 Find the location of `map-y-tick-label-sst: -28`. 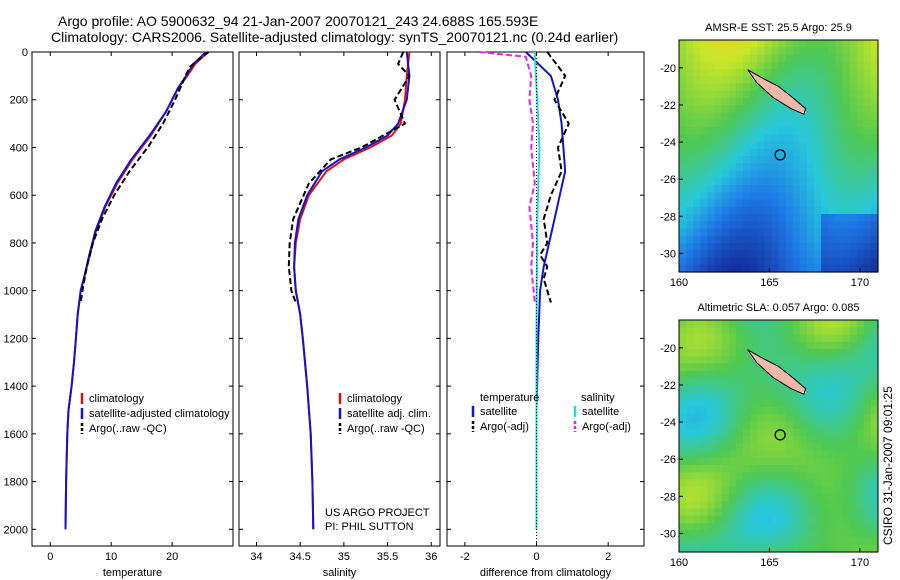

map-y-tick-label-sst: -28 is located at coordinates (668, 217).